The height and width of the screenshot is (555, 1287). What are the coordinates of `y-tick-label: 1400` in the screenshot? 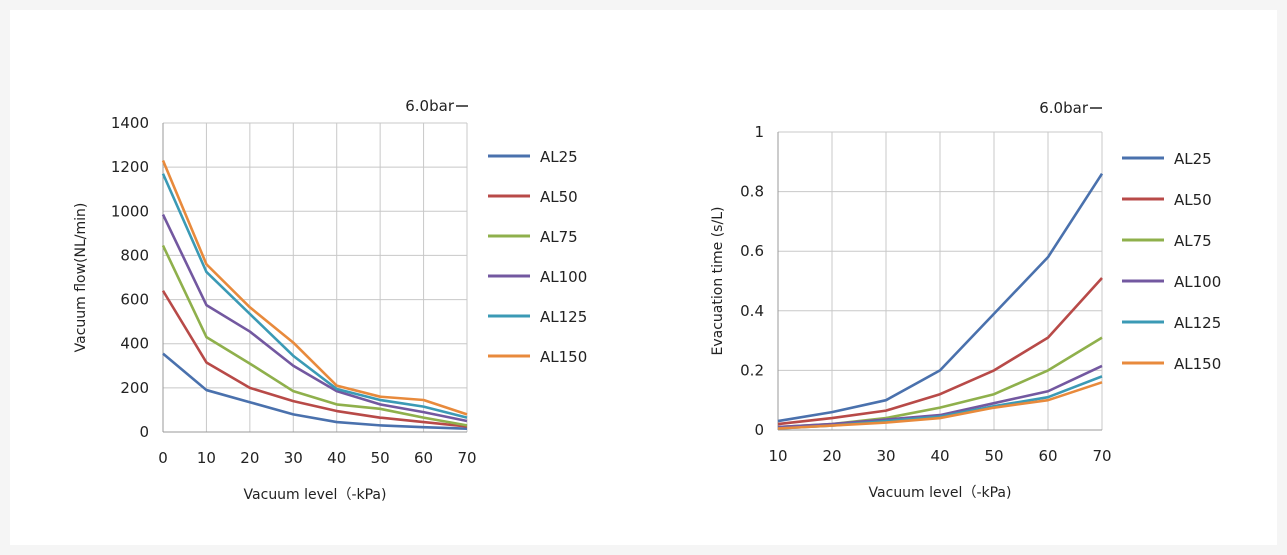 It's located at (130, 123).